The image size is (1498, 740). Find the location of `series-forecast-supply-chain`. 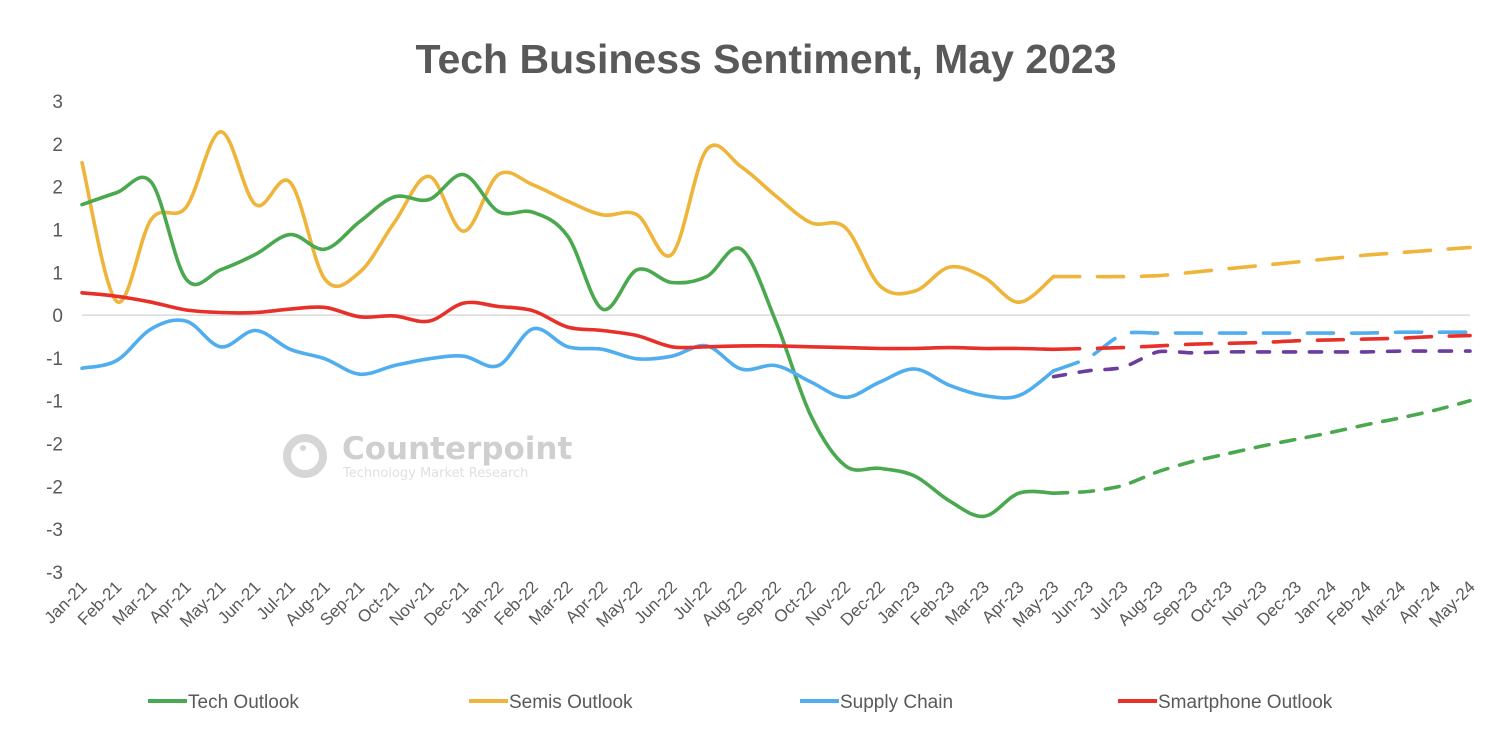

series-forecast-supply-chain is located at coordinates (1261, 351).